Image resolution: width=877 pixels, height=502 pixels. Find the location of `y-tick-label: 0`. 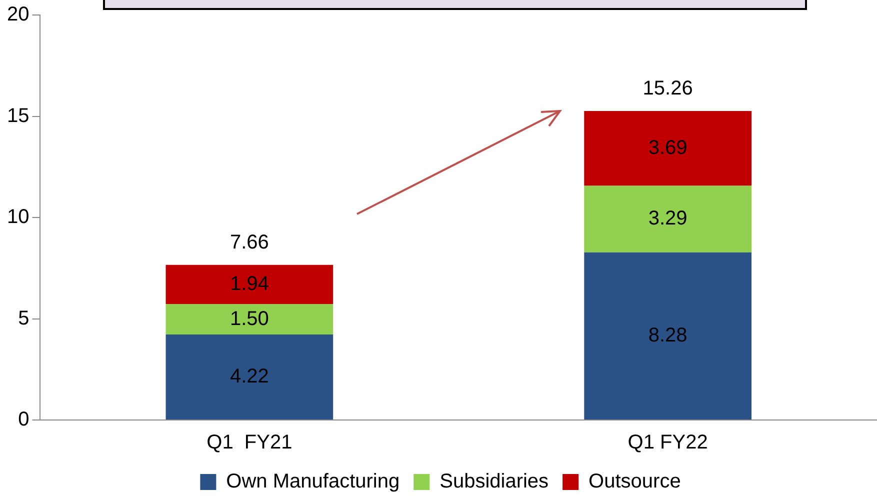

y-tick-label: 0 is located at coordinates (24, 419).